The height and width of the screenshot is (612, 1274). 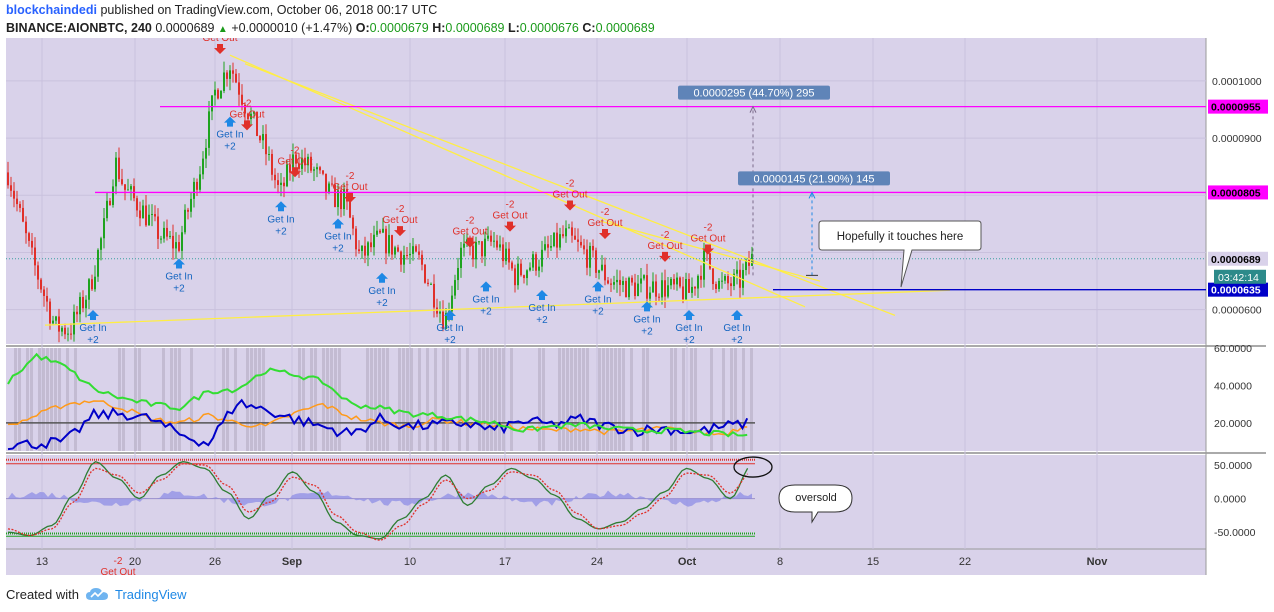 What do you see at coordinates (813, 179) in the screenshot?
I see `measure-label: 0.0000145 (21.90%) 145` at bounding box center [813, 179].